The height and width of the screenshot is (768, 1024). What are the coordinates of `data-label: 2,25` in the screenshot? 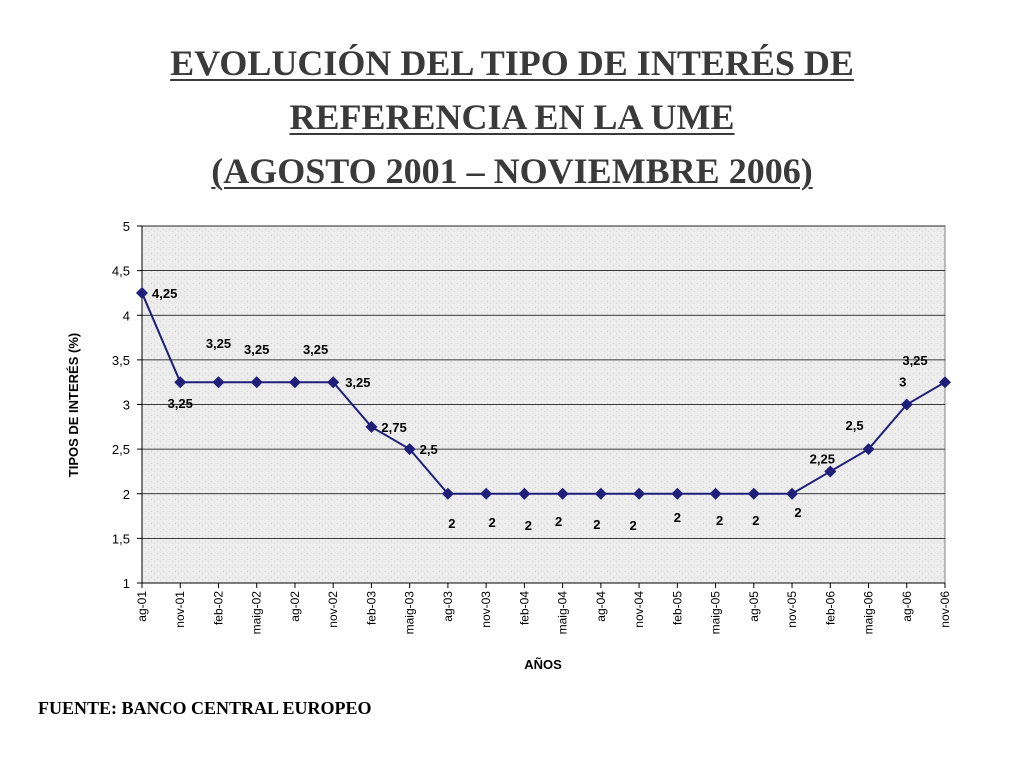 It's located at (822, 458).